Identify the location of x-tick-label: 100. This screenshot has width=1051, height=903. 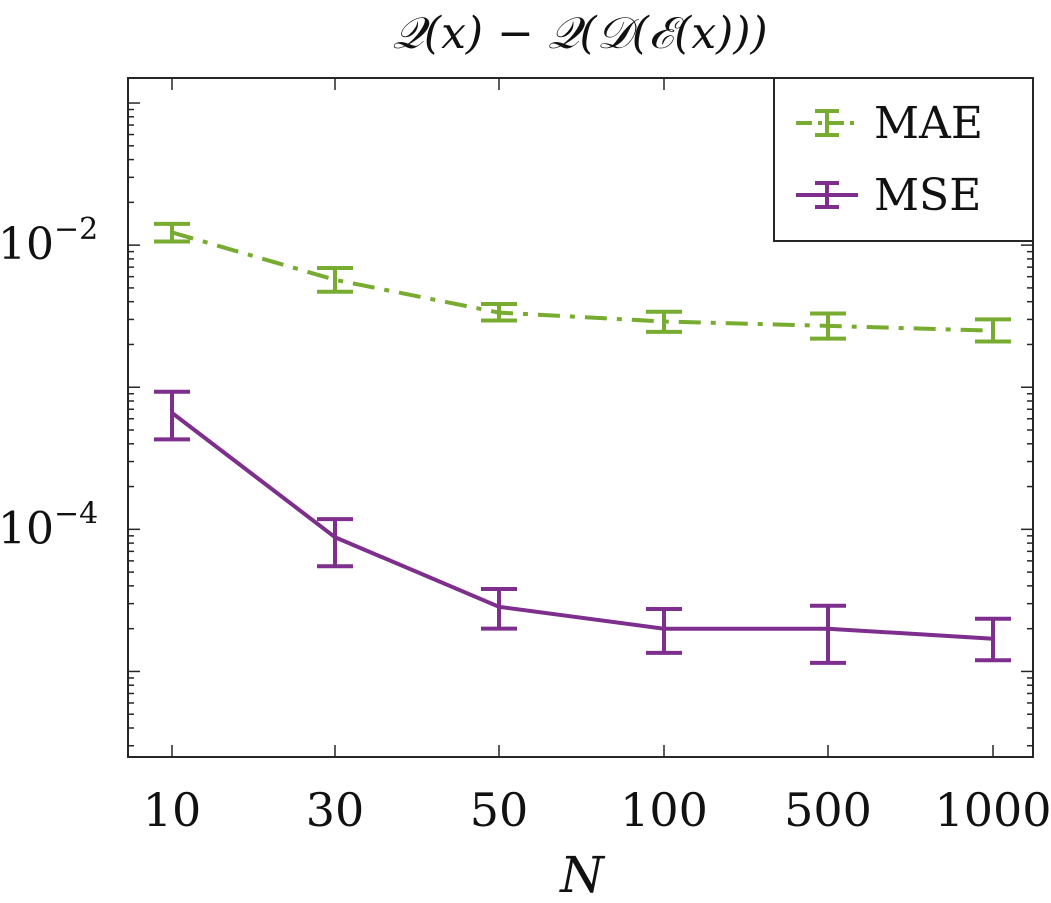
(664, 810).